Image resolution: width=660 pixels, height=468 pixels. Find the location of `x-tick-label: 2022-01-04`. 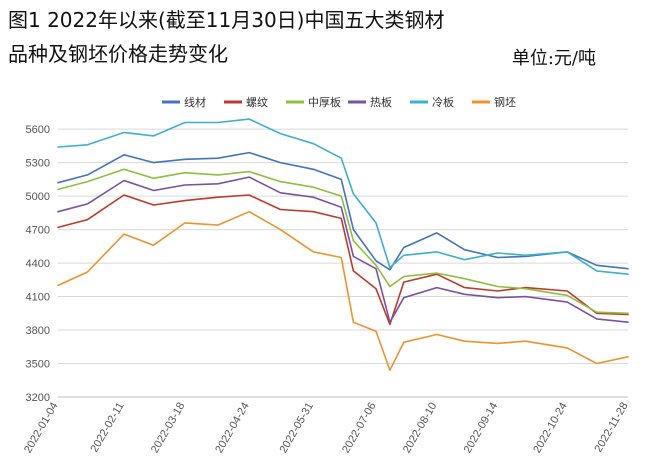

x-tick-label: 2022-01-04 is located at coordinates (41, 428).